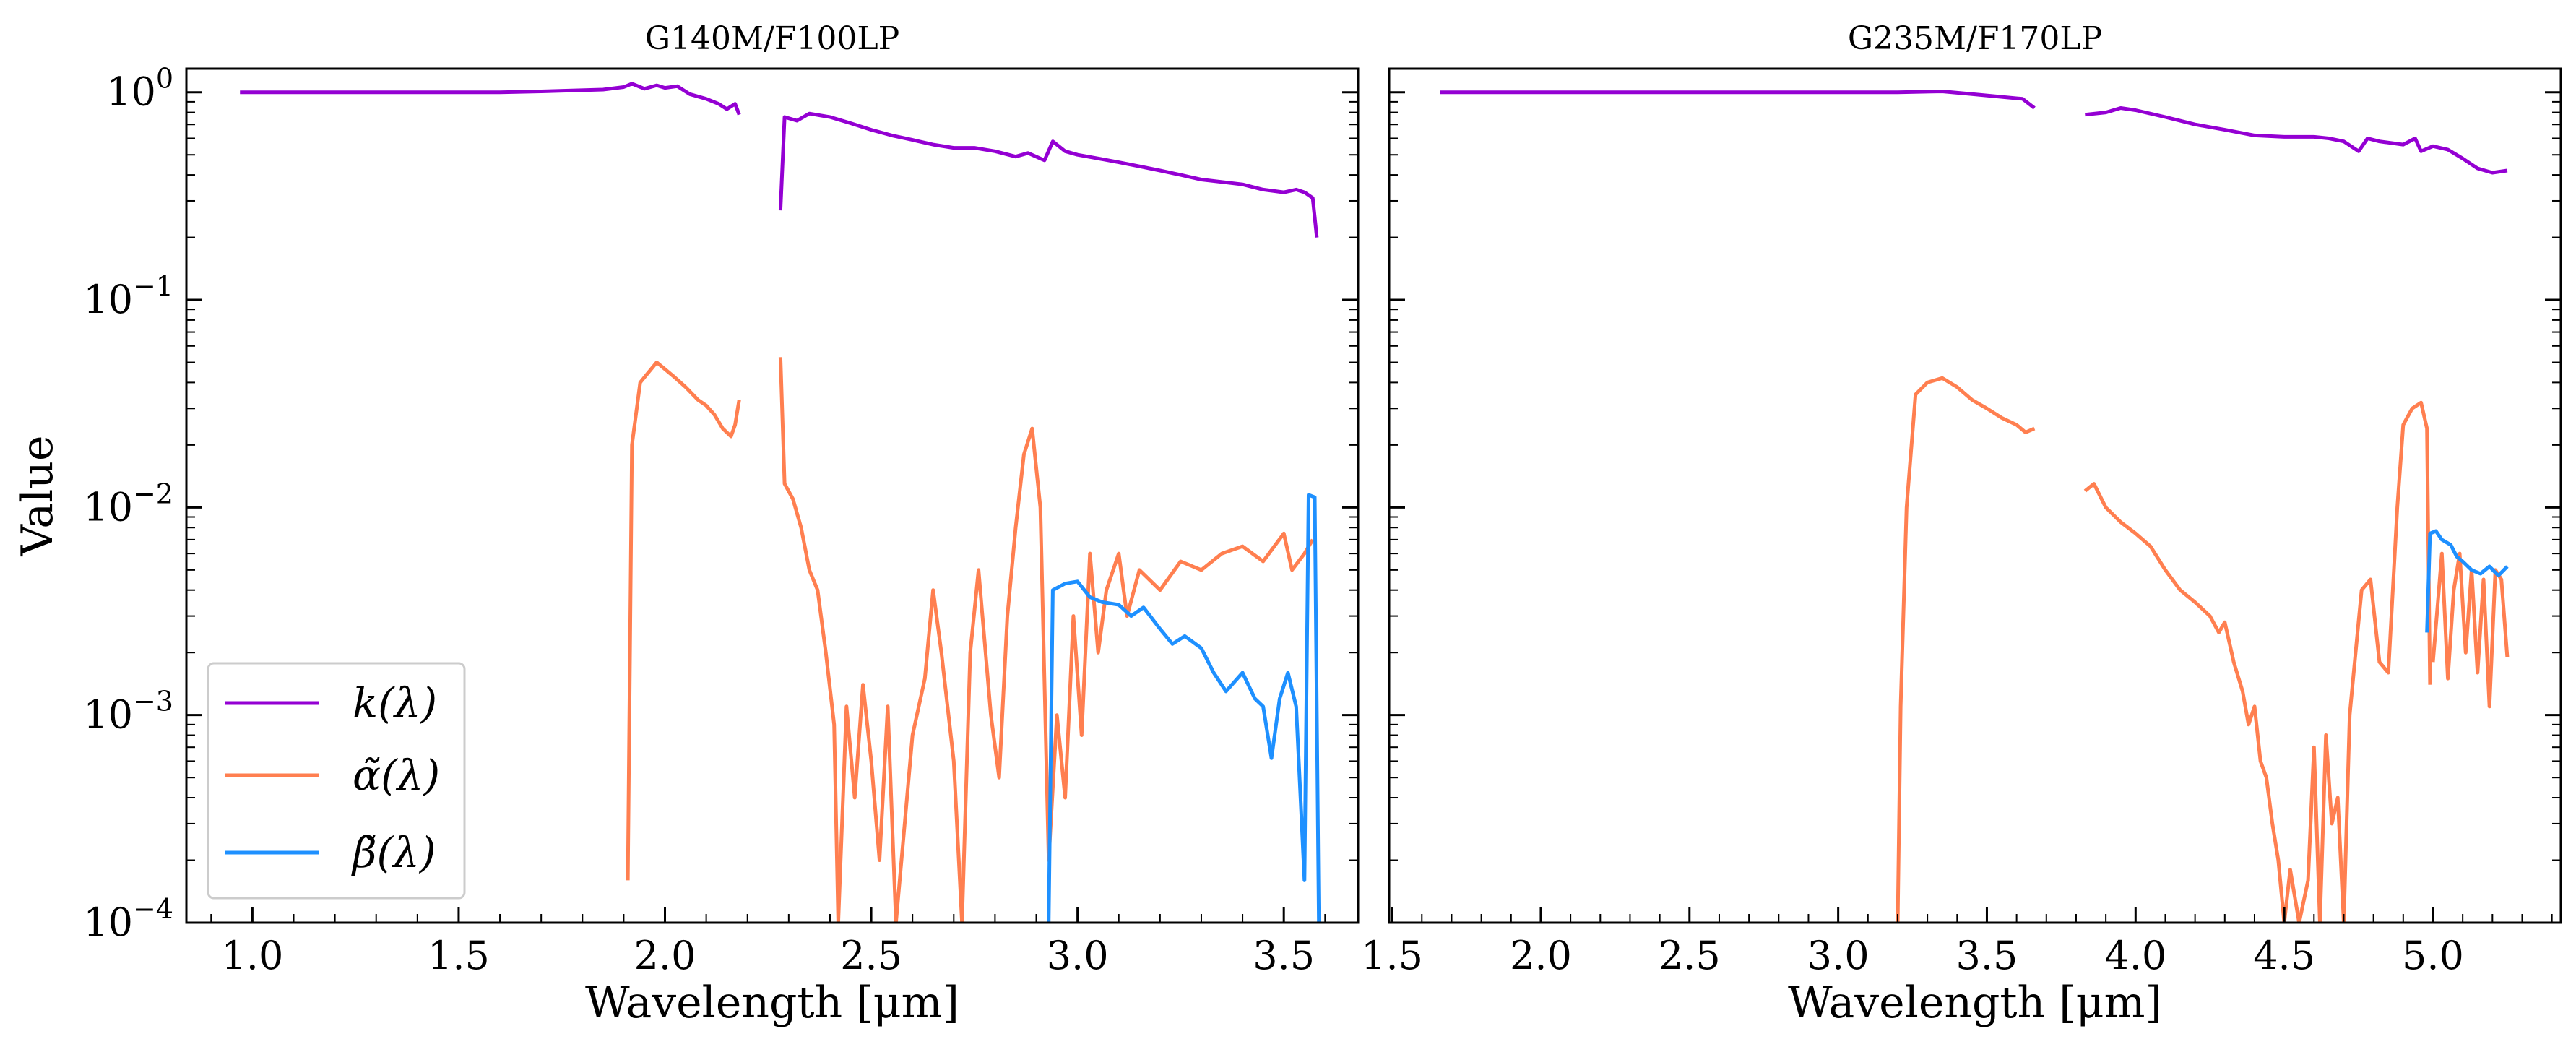  What do you see at coordinates (139, 89) in the screenshot?
I see `y-tick-label: 10⁰` at bounding box center [139, 89].